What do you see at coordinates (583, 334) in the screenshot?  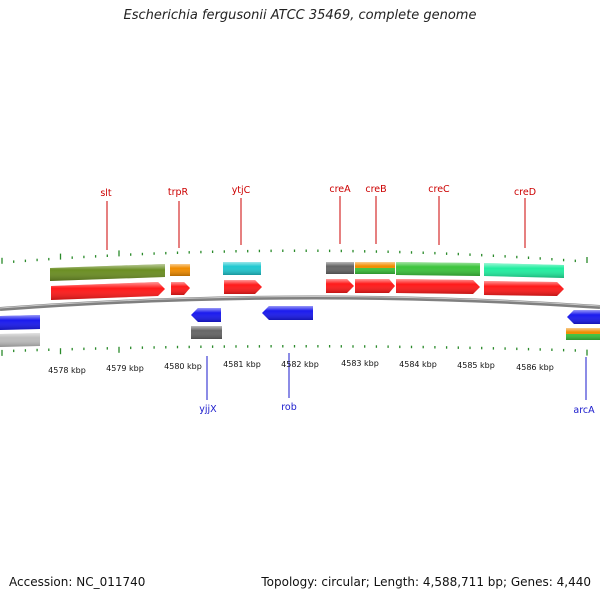 I see `feature-arcA-block-shade` at bounding box center [583, 334].